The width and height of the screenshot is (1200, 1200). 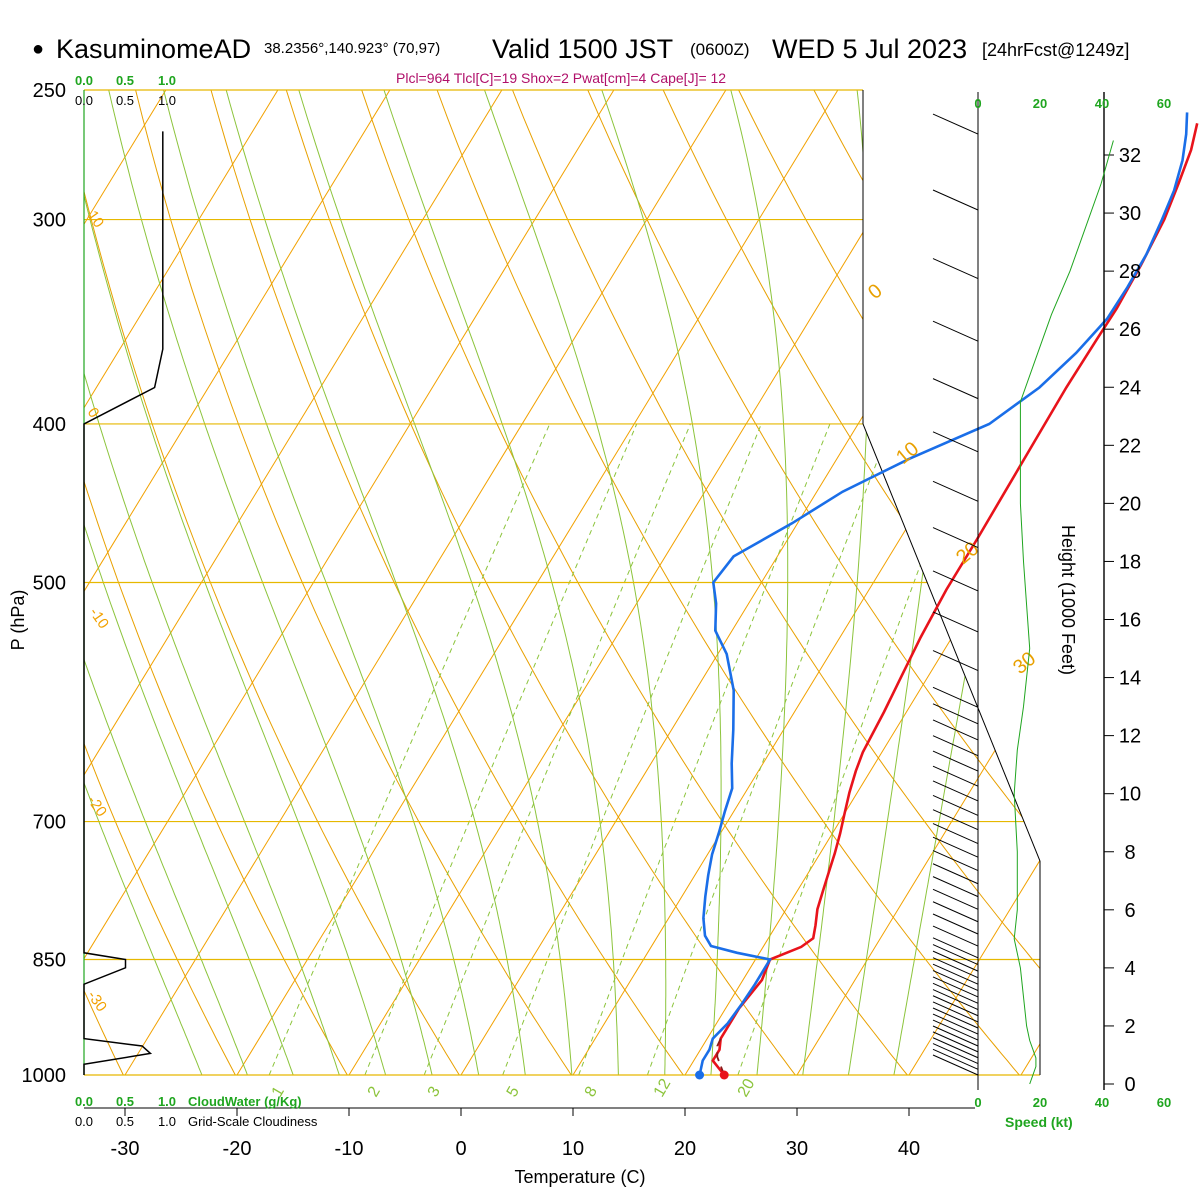 I want to click on height-tick-label: 0, so click(x=1129, y=1085).